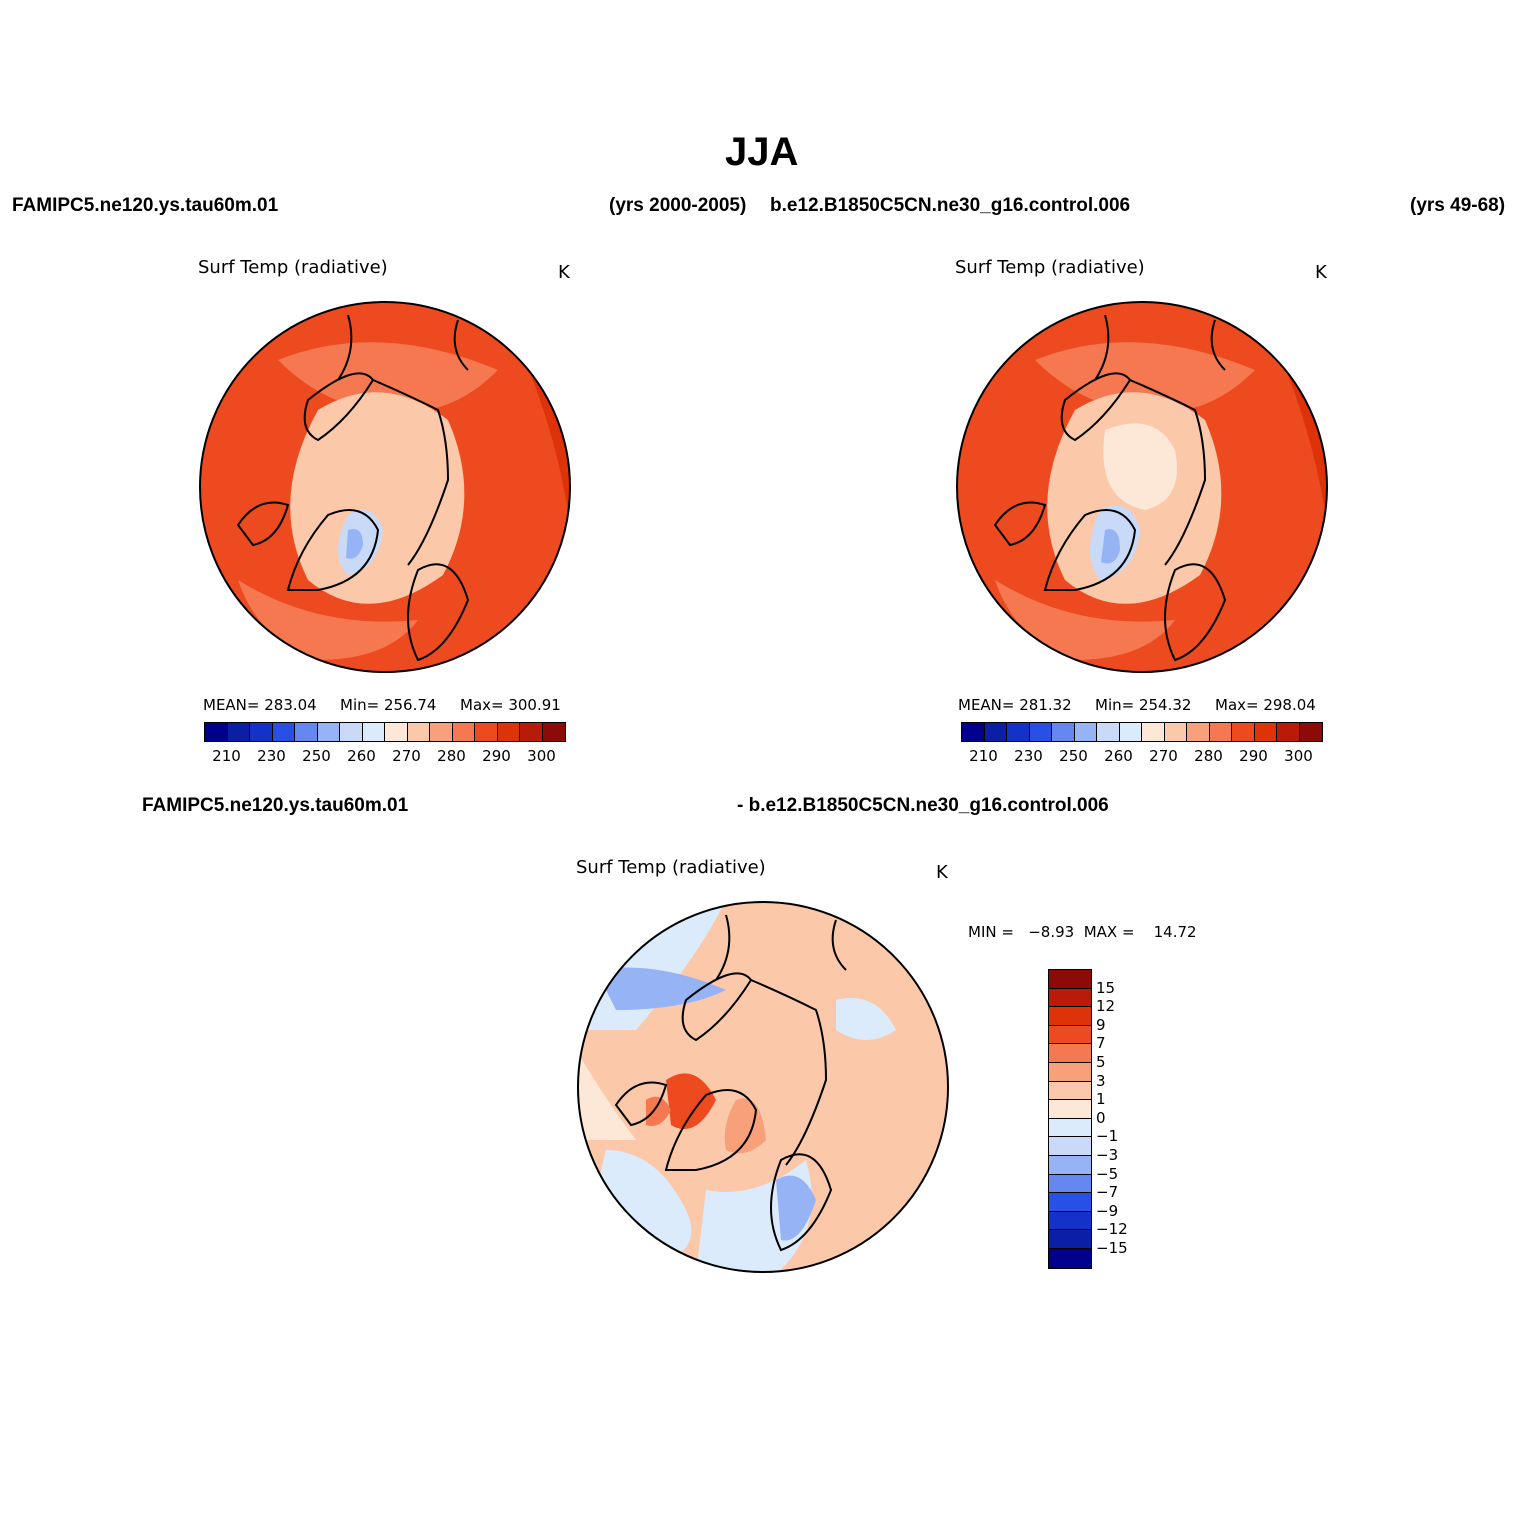 This screenshot has height=1525, width=1525. Describe the element at coordinates (1265, 705) in the screenshot. I see `panel2-max: Max= 298.04` at that location.